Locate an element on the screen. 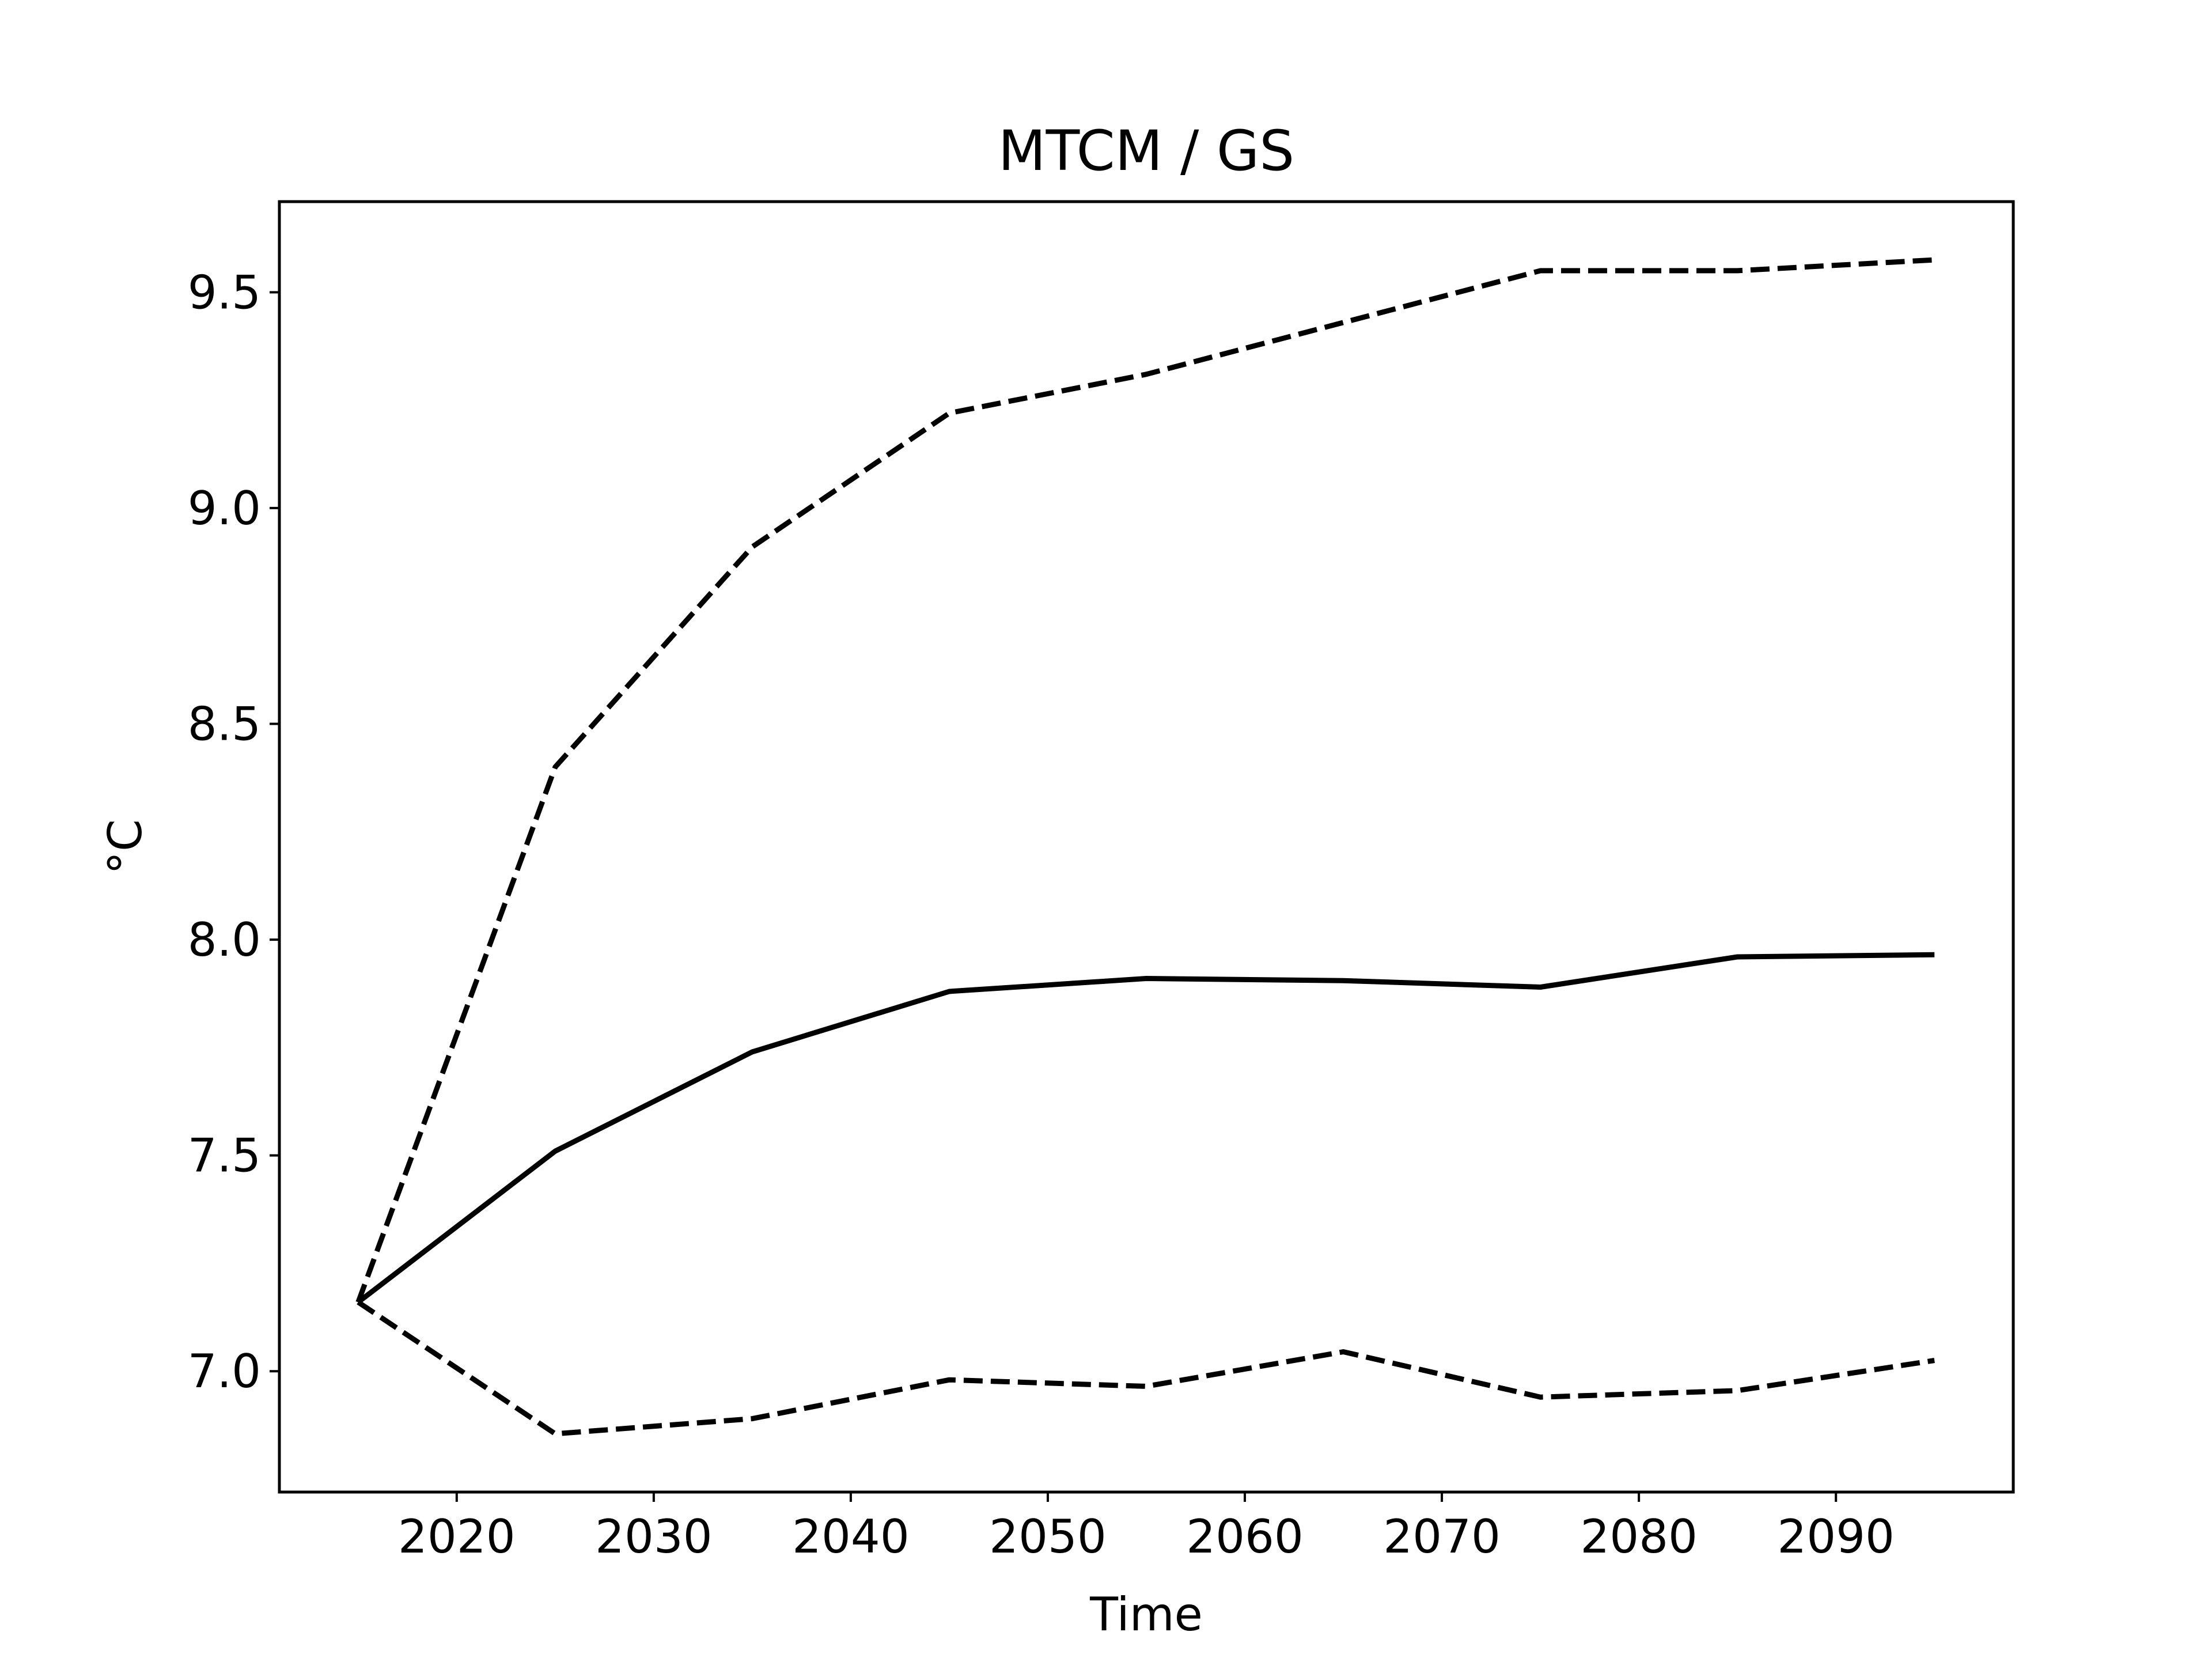 The height and width of the screenshot is (1662, 2212). y-tick-label: 7.0 is located at coordinates (224, 1371).